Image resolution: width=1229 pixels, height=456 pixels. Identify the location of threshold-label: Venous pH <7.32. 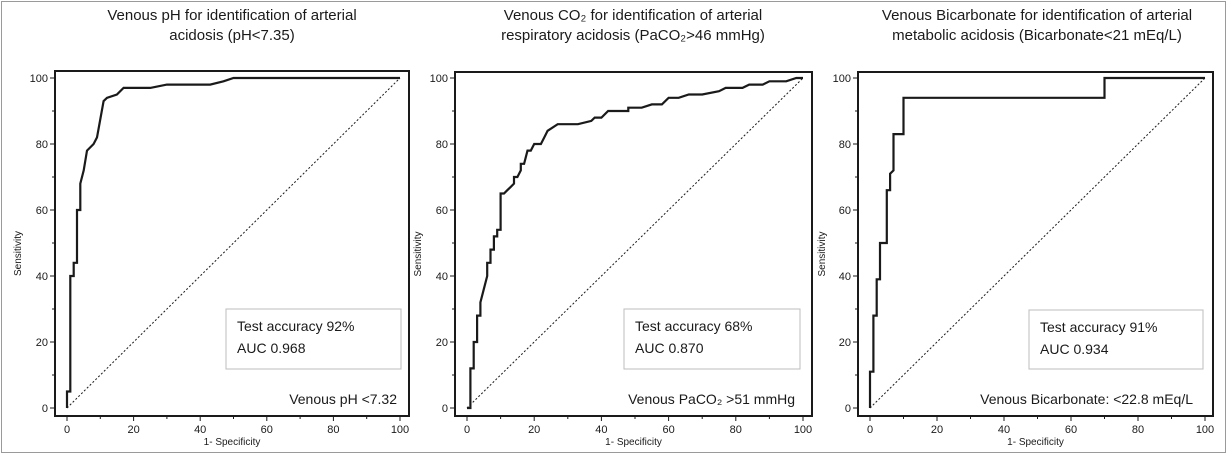
(343, 399).